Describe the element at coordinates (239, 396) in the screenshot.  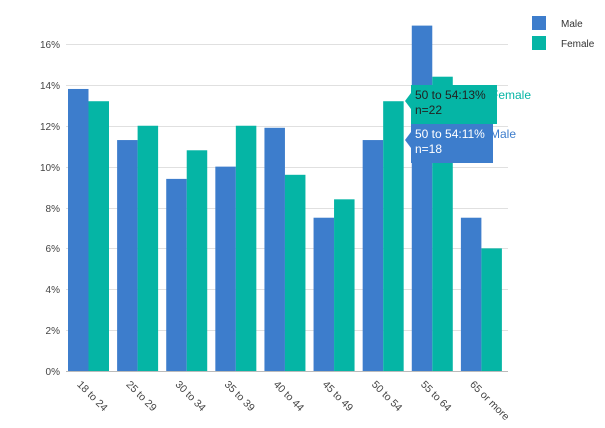
I see `x-tick-label: 35 to 39` at that location.